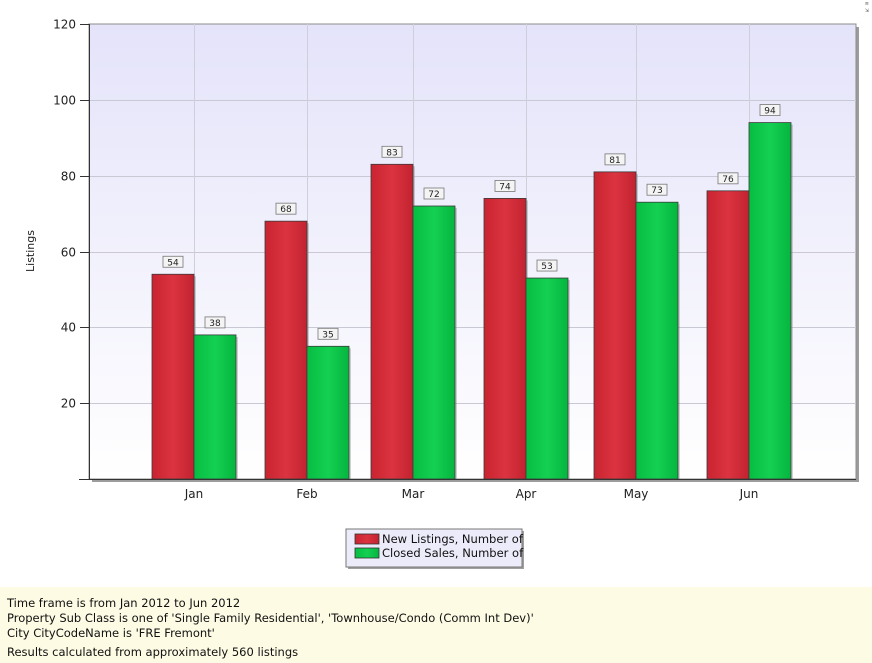  What do you see at coordinates (657, 340) in the screenshot?
I see `bar-closed-sales-may` at bounding box center [657, 340].